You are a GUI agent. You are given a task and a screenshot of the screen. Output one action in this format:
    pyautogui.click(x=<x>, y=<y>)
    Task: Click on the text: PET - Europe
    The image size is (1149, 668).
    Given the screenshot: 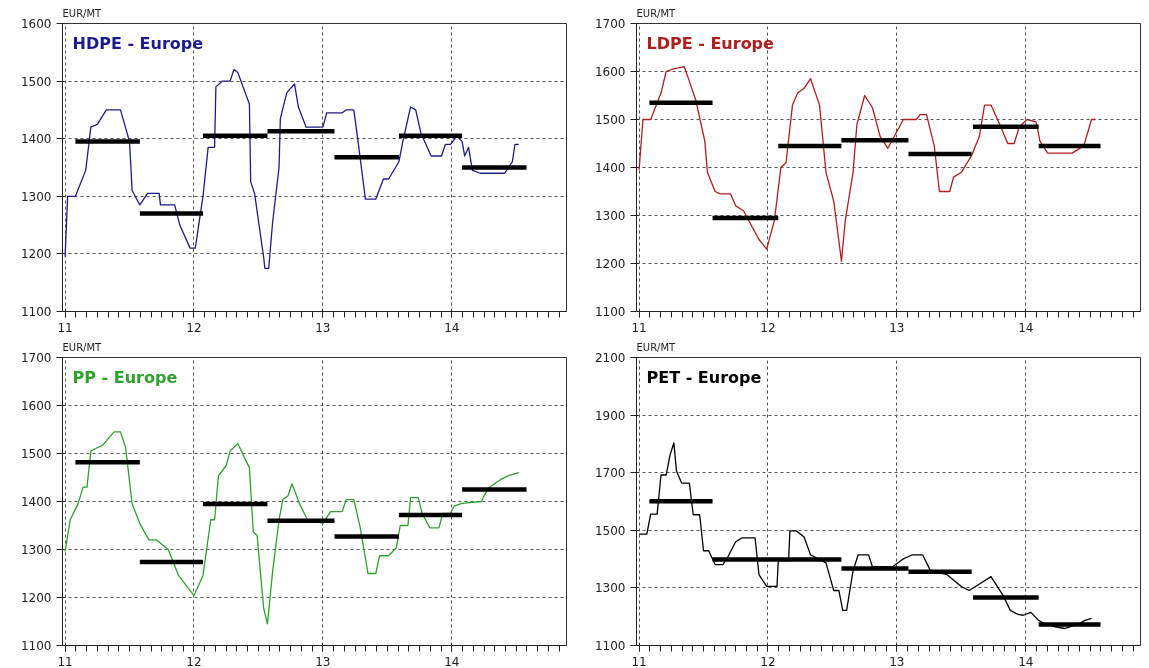 What is the action you would take?
    pyautogui.click(x=704, y=377)
    